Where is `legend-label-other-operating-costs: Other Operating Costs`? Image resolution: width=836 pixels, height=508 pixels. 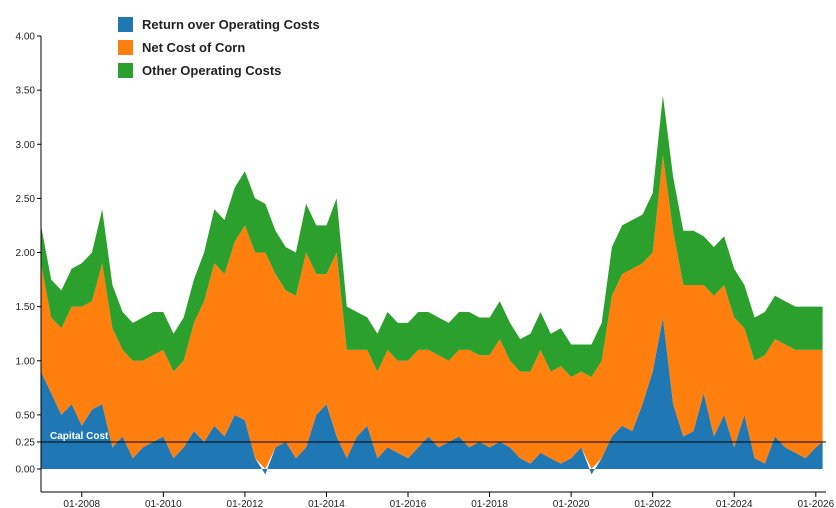 legend-label-other-operating-costs: Other Operating Costs is located at coordinates (211, 70).